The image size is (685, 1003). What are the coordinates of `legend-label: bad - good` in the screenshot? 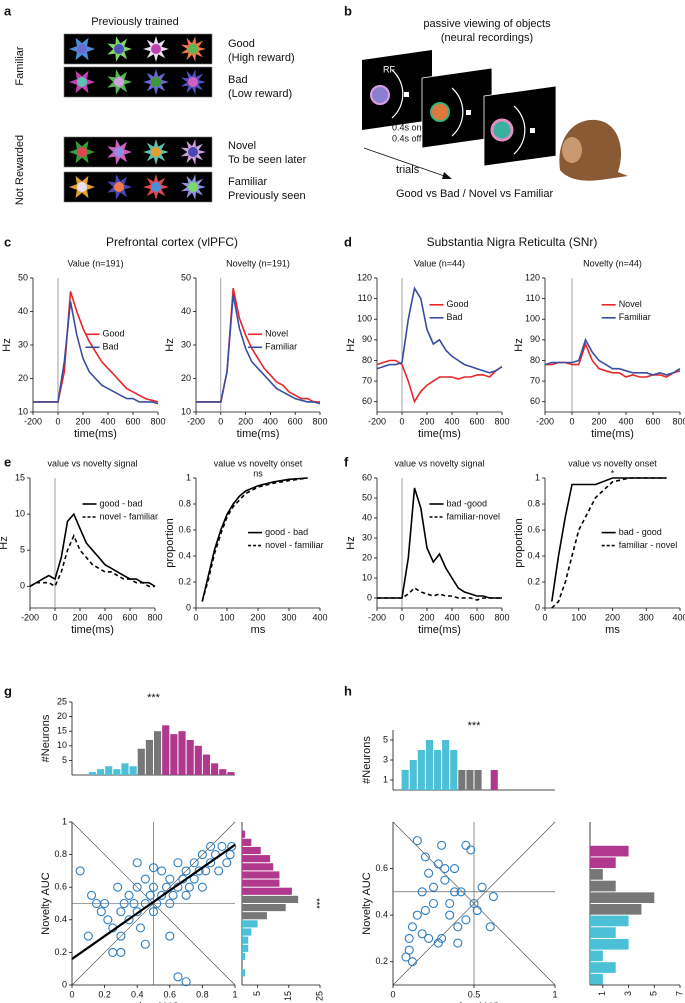 It's located at (640, 532).